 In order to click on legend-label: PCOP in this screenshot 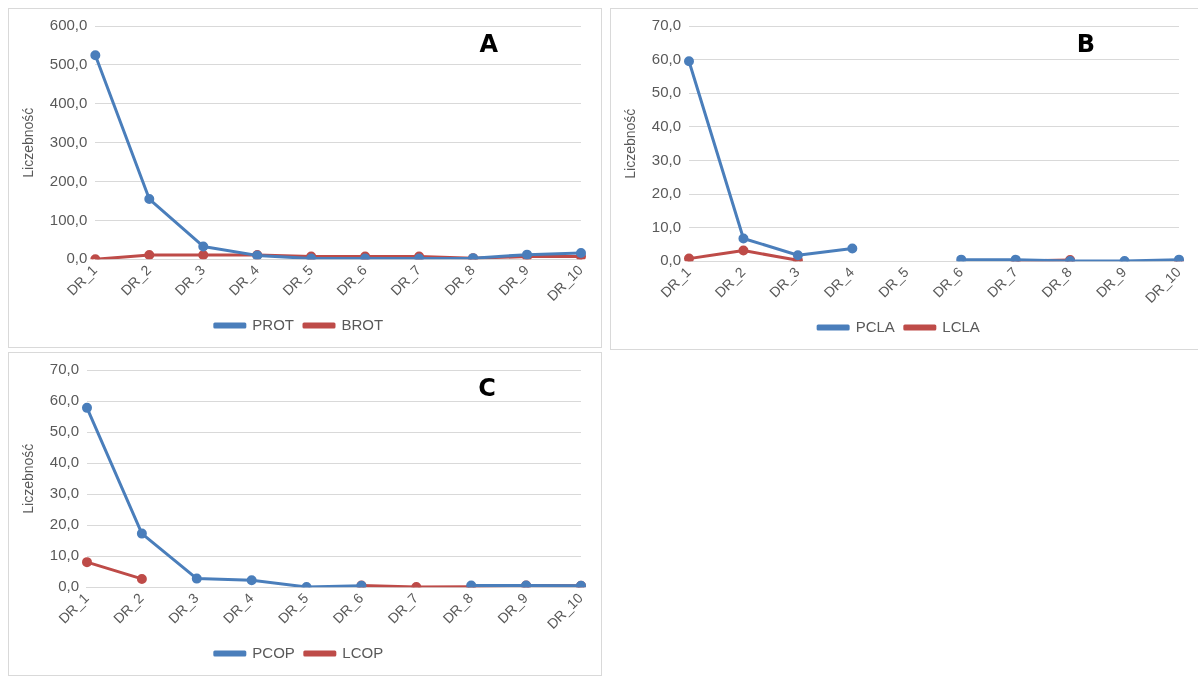, I will do `click(273, 652)`.